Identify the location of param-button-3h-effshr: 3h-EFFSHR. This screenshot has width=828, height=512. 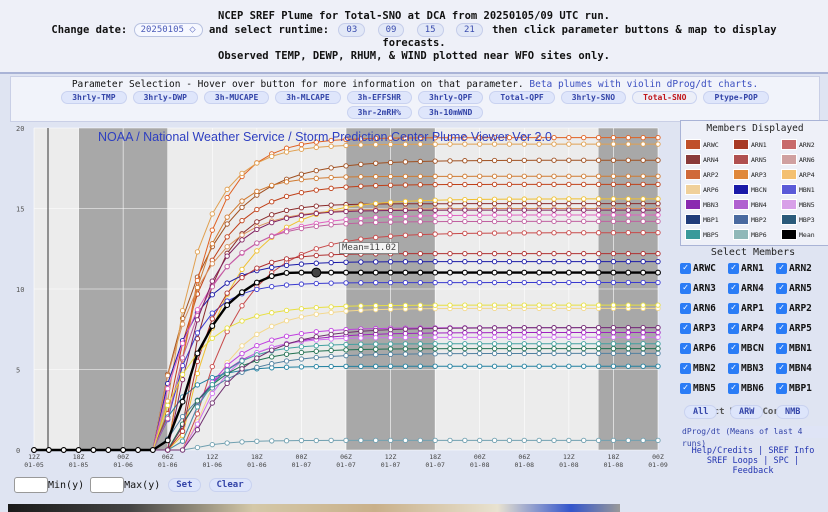
(379, 97).